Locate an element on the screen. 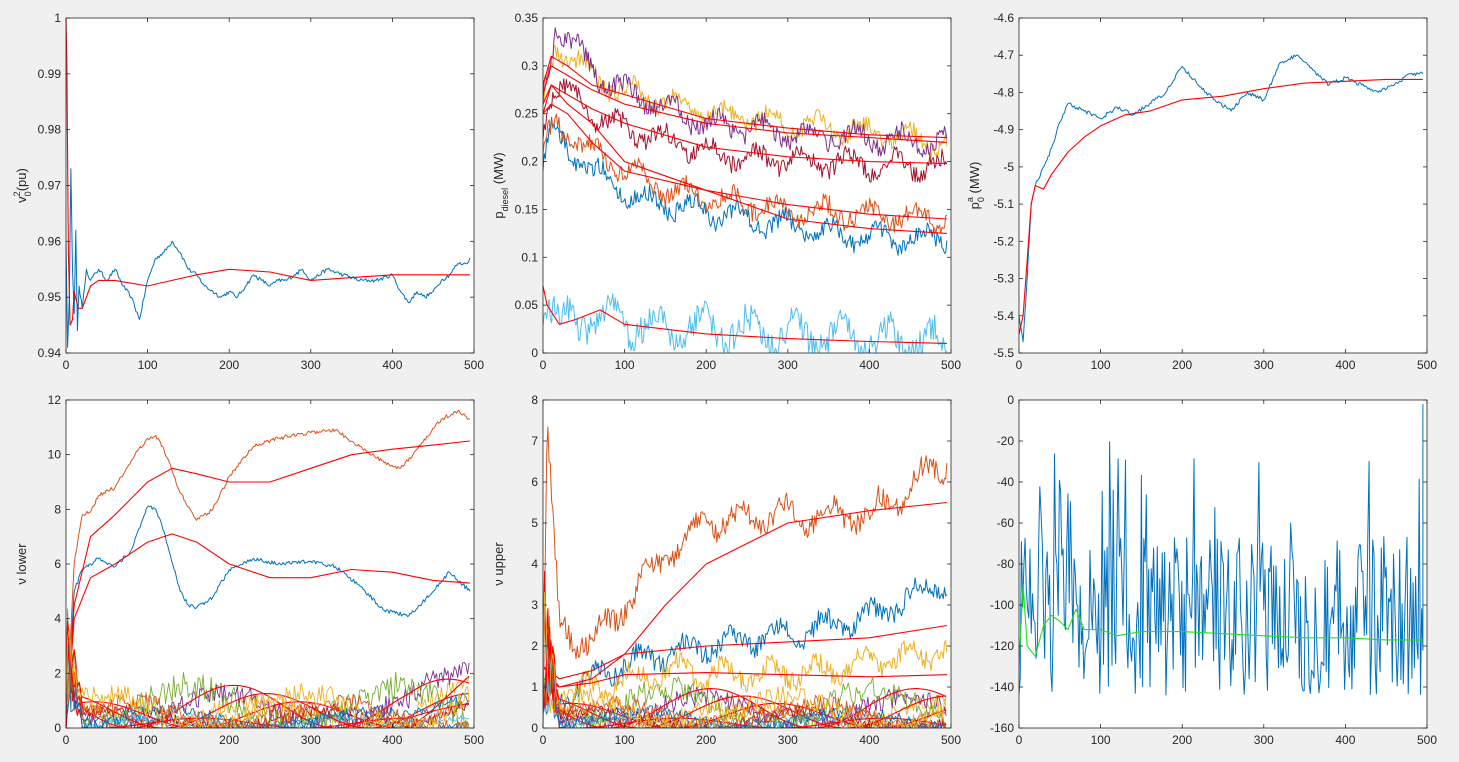 The image size is (1459, 762). y-axis-label: ν lower is located at coordinates (21, 564).